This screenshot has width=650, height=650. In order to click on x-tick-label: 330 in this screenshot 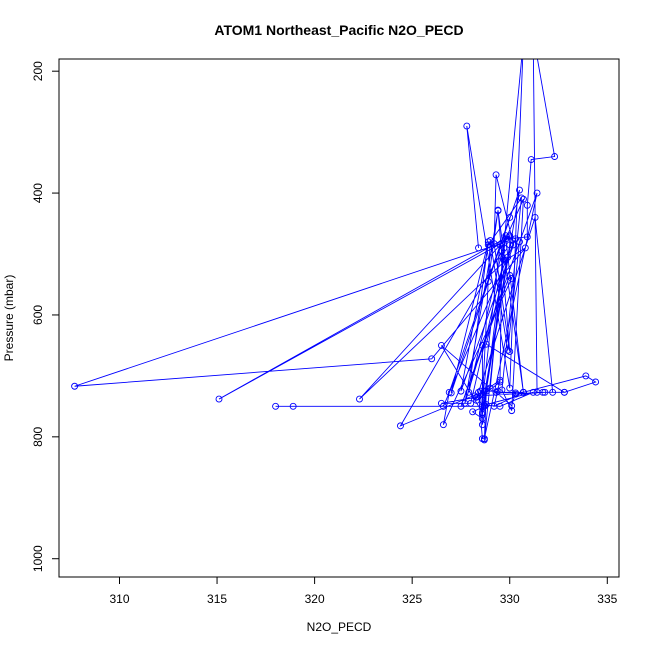, I will do `click(510, 599)`.